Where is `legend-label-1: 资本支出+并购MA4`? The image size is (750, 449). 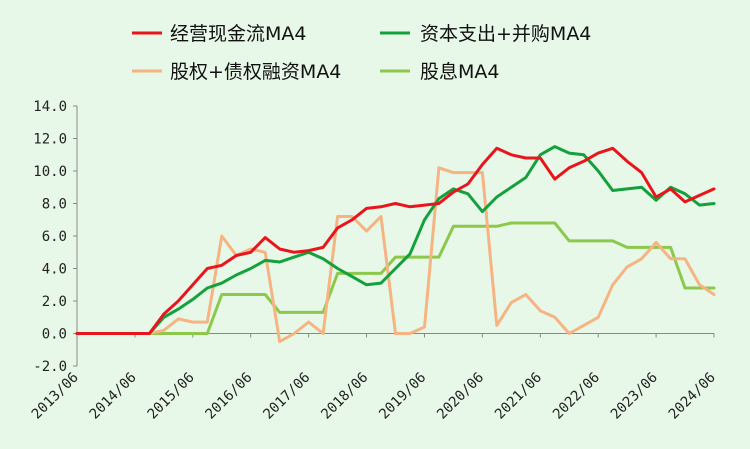
legend-label-1: 资本支出+并购MA4 is located at coordinates (505, 34).